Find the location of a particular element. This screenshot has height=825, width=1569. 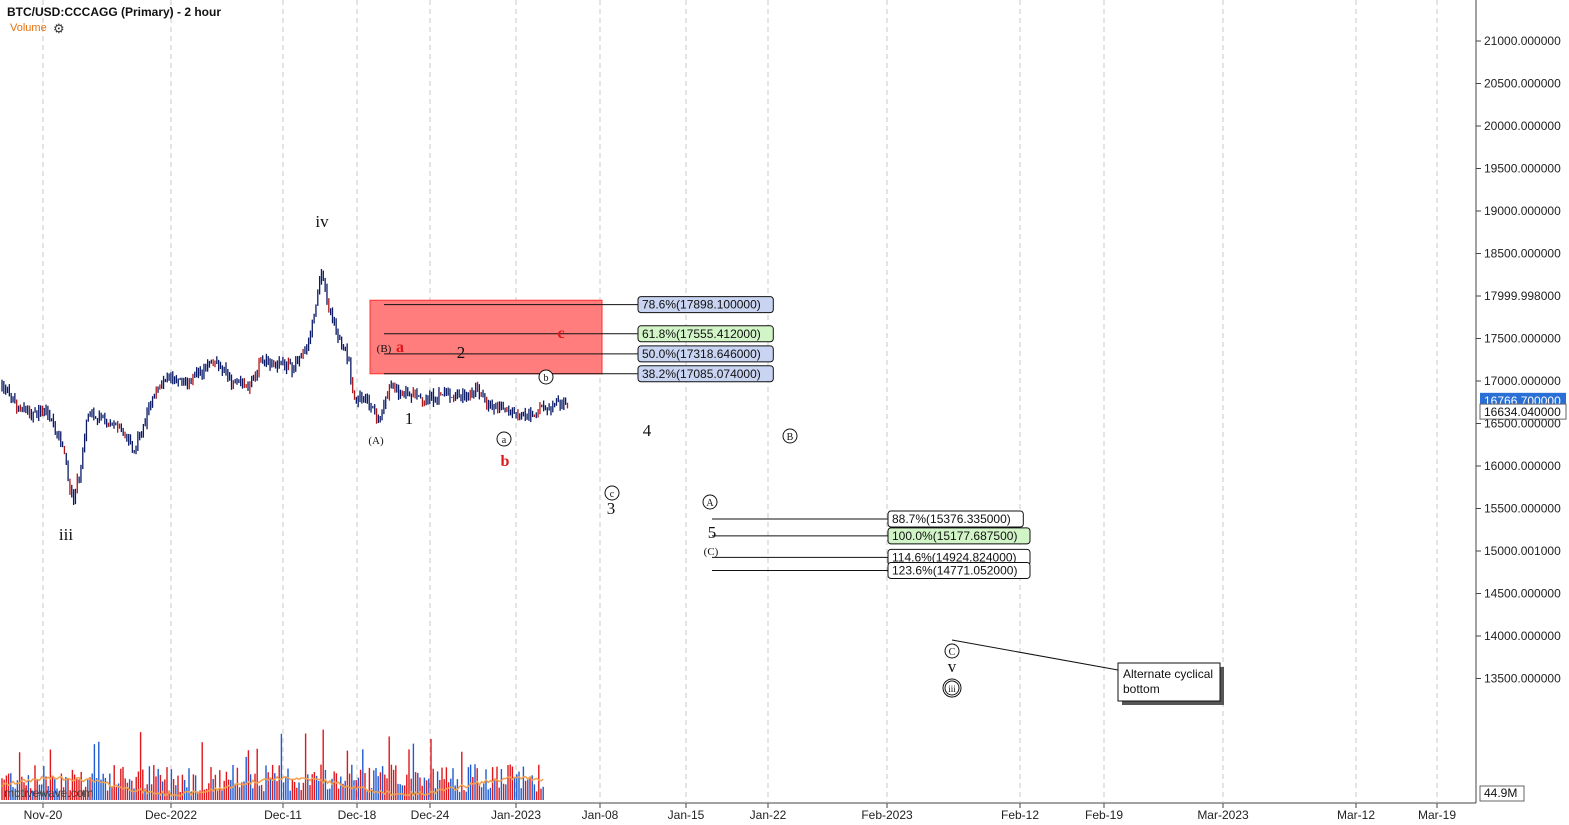

fib-level-label: 61.8%(17555.412000) is located at coordinates (701, 334).